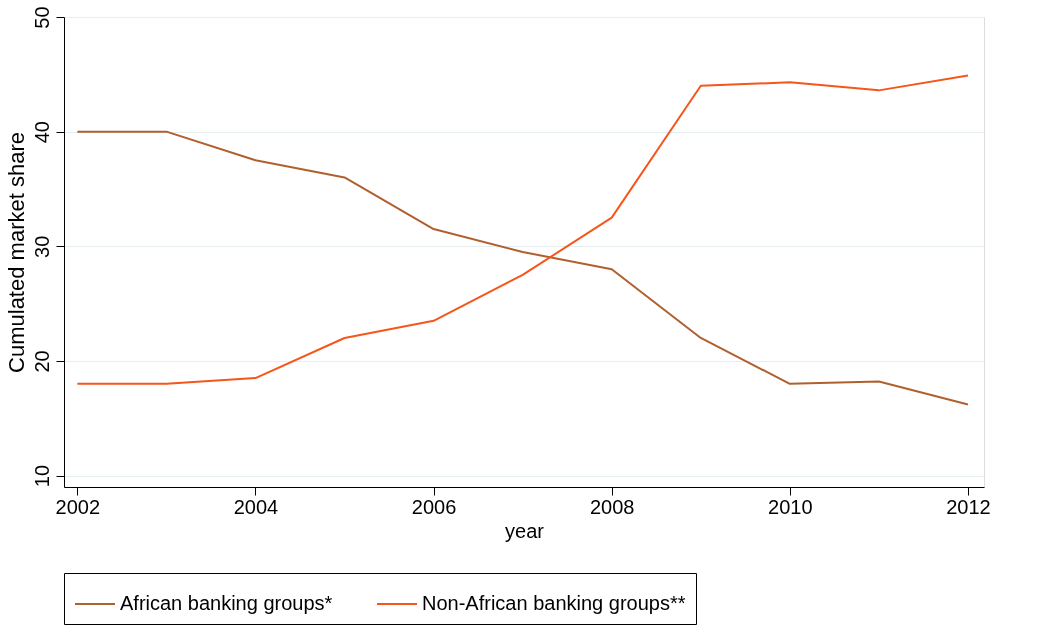  I want to click on x-tick-label: 2012, so click(968, 506).